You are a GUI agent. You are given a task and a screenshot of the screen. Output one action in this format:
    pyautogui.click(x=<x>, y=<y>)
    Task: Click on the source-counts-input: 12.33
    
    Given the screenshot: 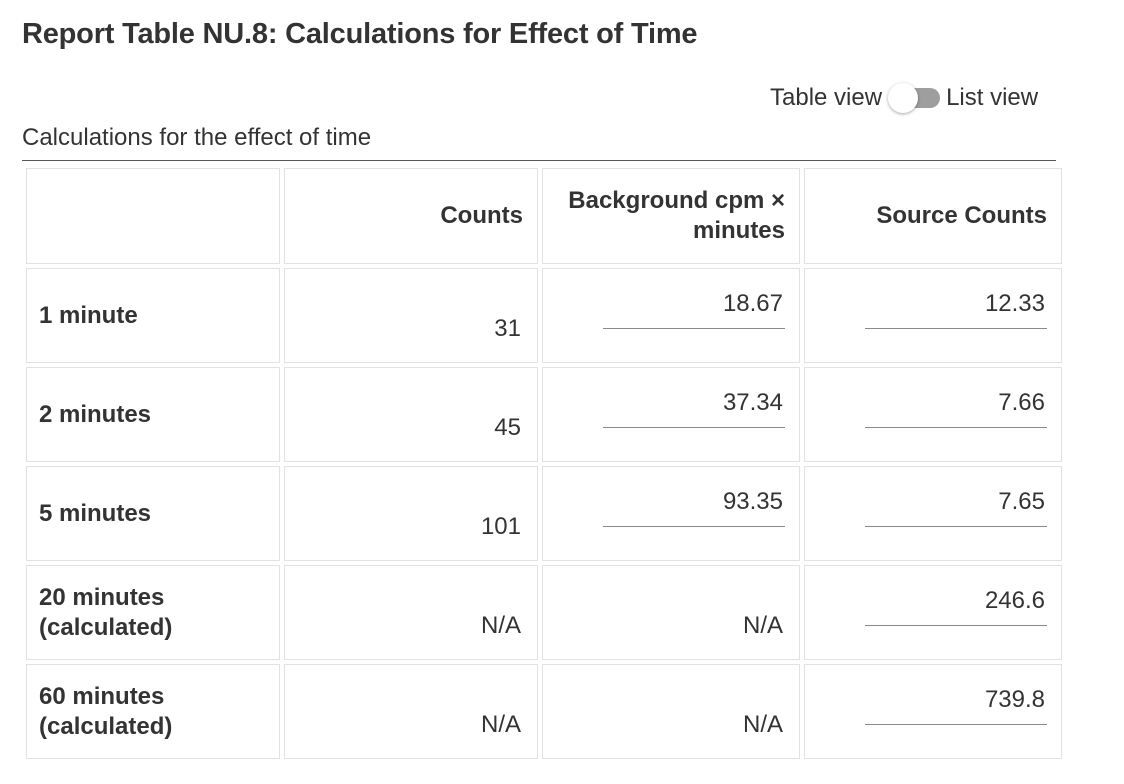 What is the action you would take?
    pyautogui.click(x=956, y=309)
    